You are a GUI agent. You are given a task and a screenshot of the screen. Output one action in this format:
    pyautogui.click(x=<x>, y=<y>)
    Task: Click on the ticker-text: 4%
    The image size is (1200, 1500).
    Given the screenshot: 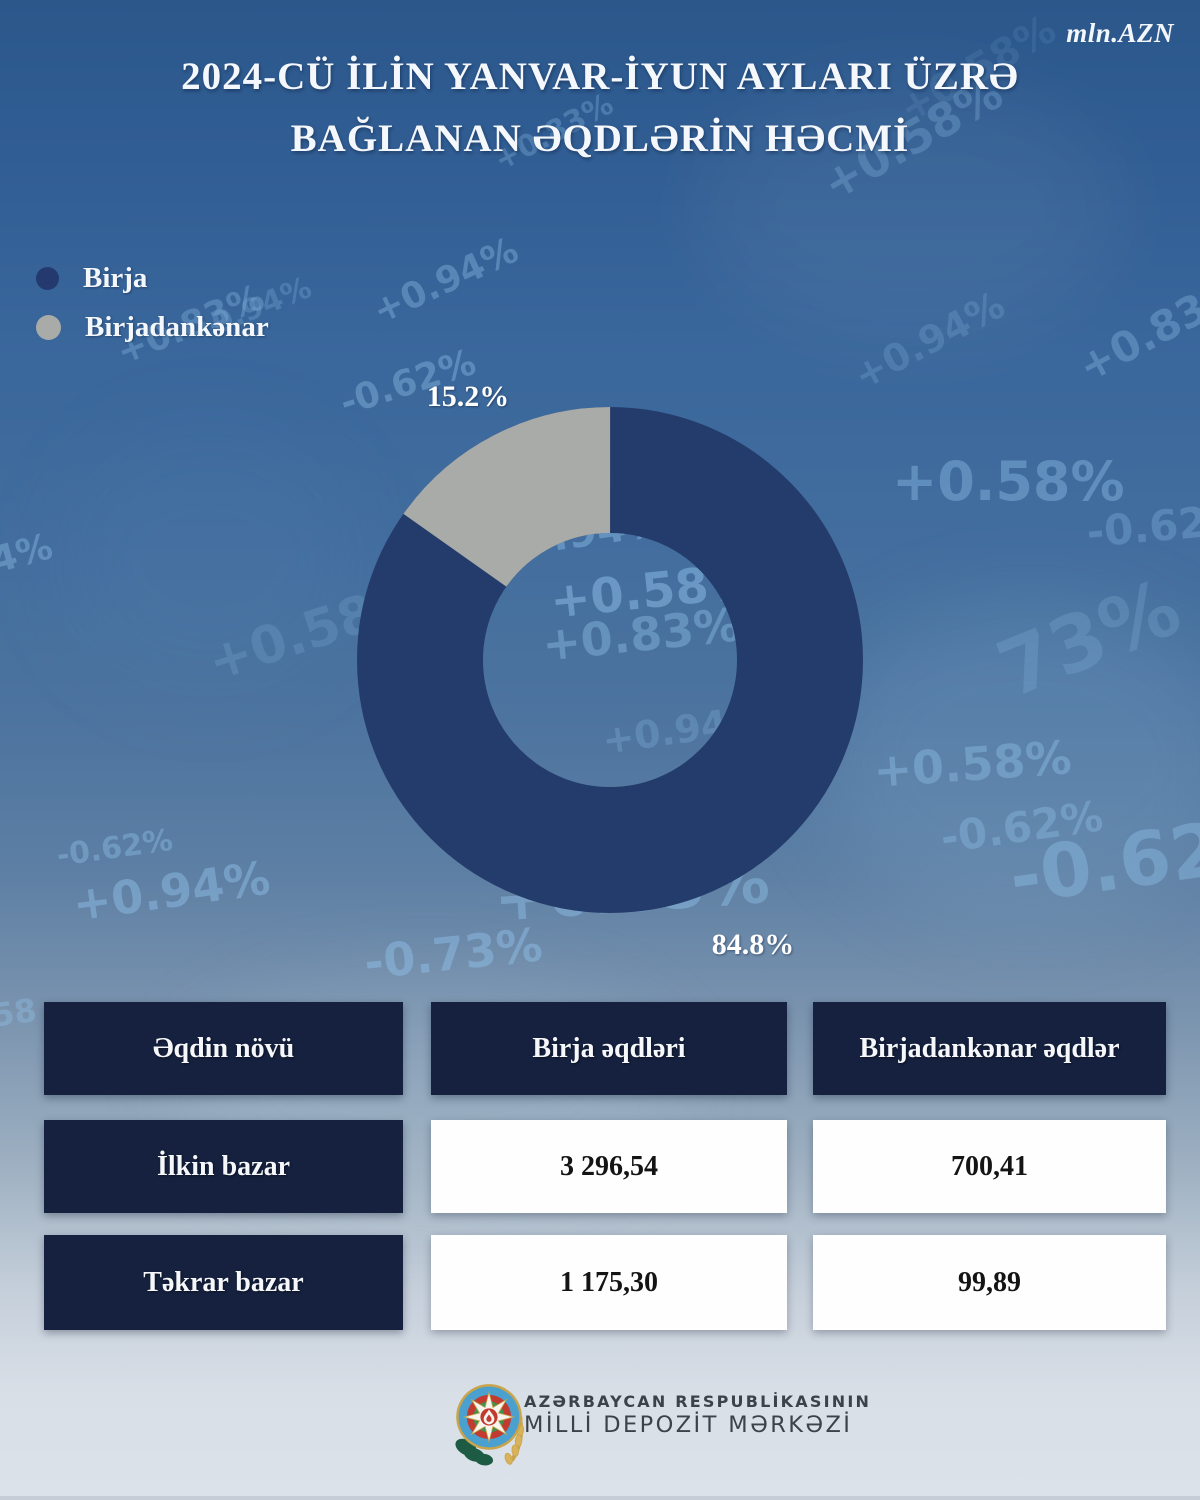 What is the action you would take?
    pyautogui.click(x=28, y=554)
    